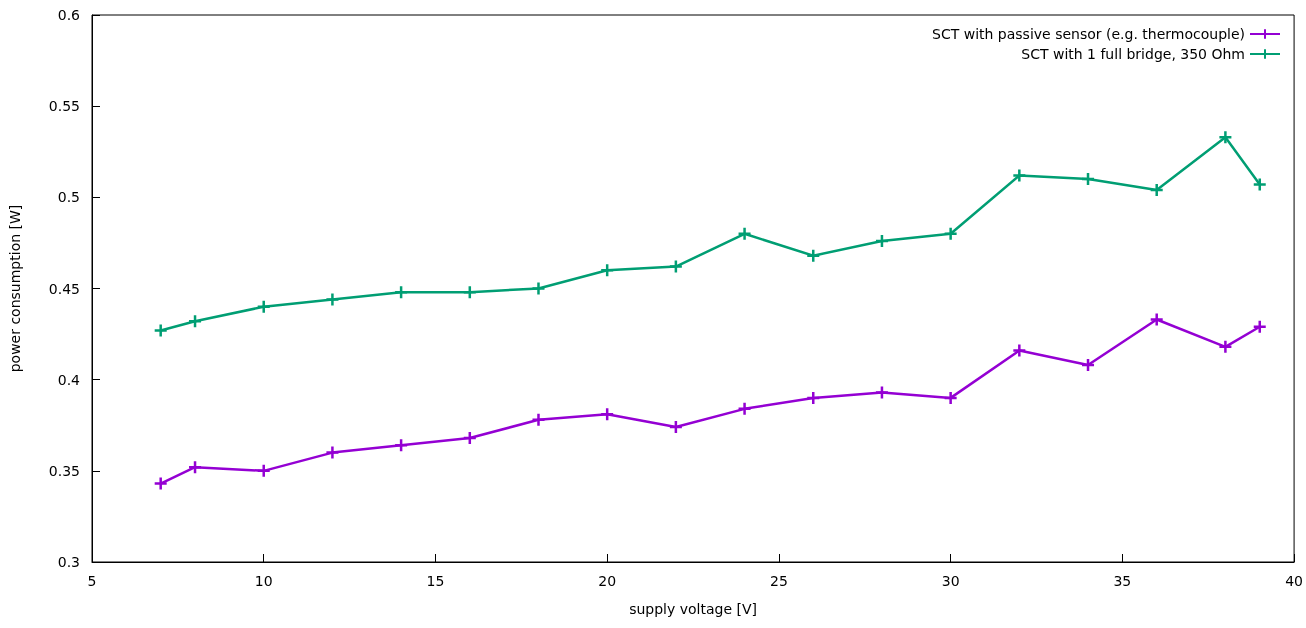 This screenshot has height=628, width=1306. What do you see at coordinates (1294, 581) in the screenshot?
I see `x-tick-label: 40` at bounding box center [1294, 581].